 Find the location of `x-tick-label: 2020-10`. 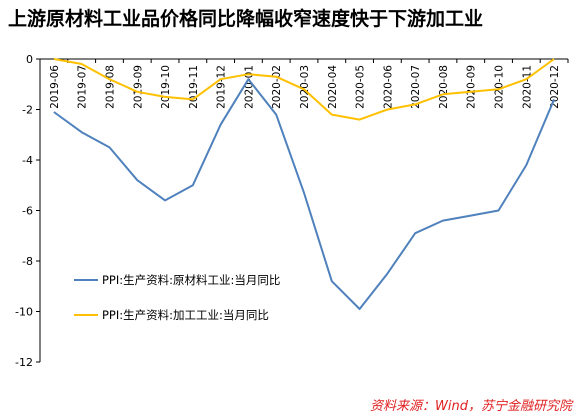

x-tick-label: 2020-10 is located at coordinates (500, 87).